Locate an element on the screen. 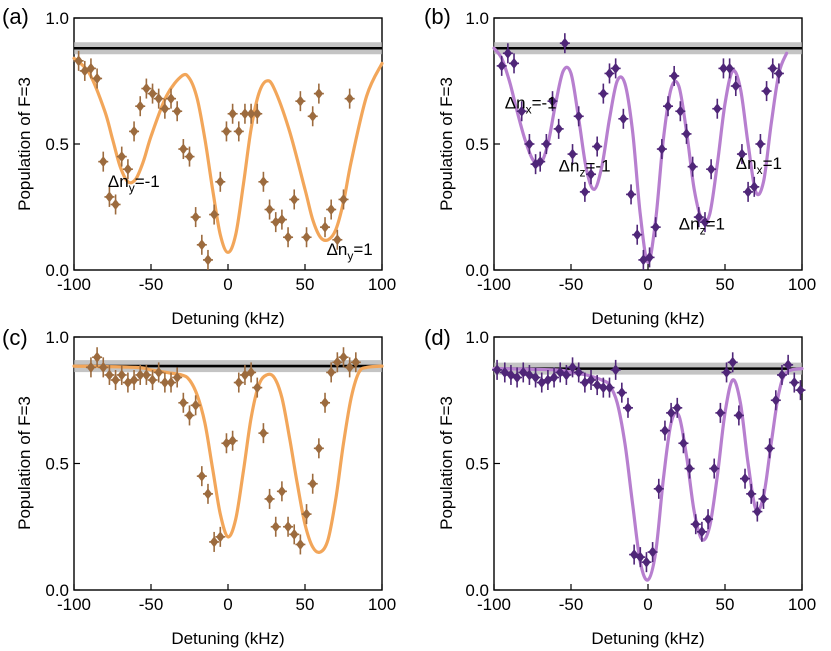  panel-b-reference is located at coordinates (648, 48).